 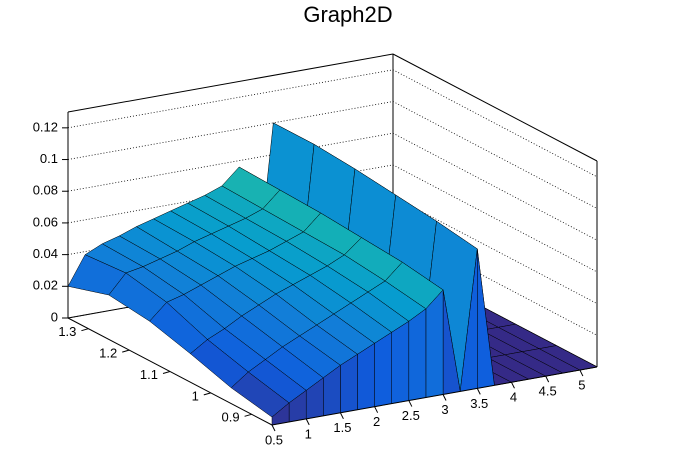 What do you see at coordinates (45, 285) in the screenshot?
I see `z-tick-label: 0.02` at bounding box center [45, 285].